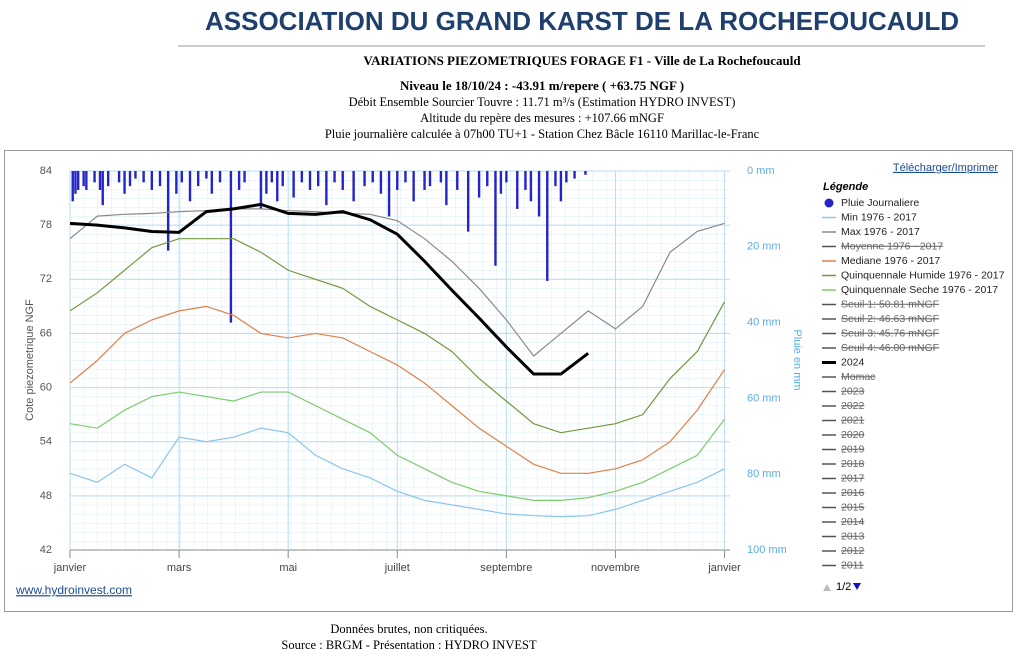 The width and height of the screenshot is (1024, 662). Describe the element at coordinates (288, 568) in the screenshot. I see `x-tick-label: mai` at that location.